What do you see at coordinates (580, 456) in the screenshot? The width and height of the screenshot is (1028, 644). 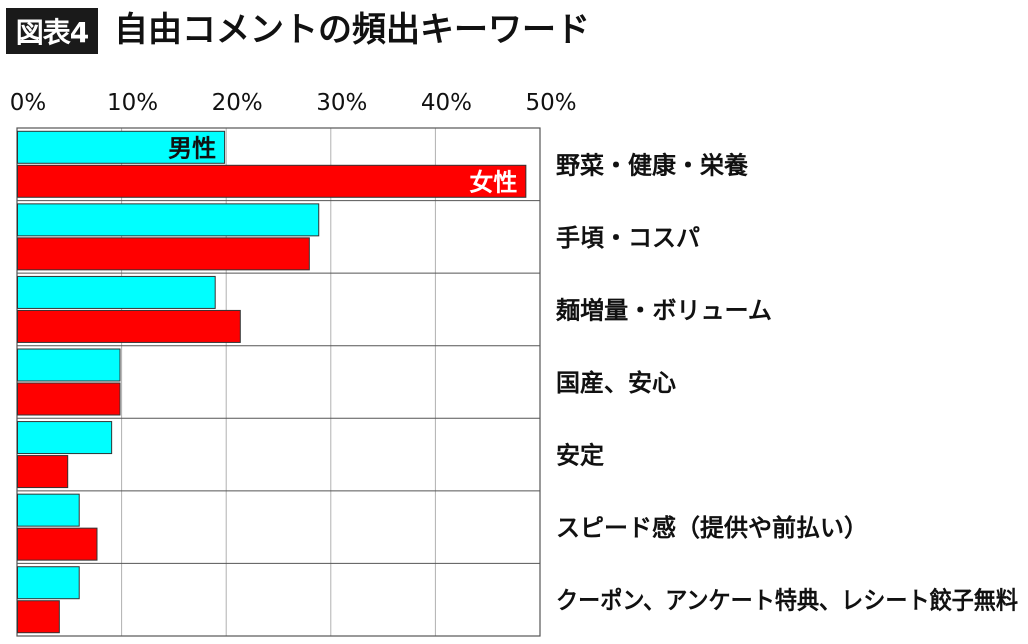 I see `category-label-4: 安定` at bounding box center [580, 456].